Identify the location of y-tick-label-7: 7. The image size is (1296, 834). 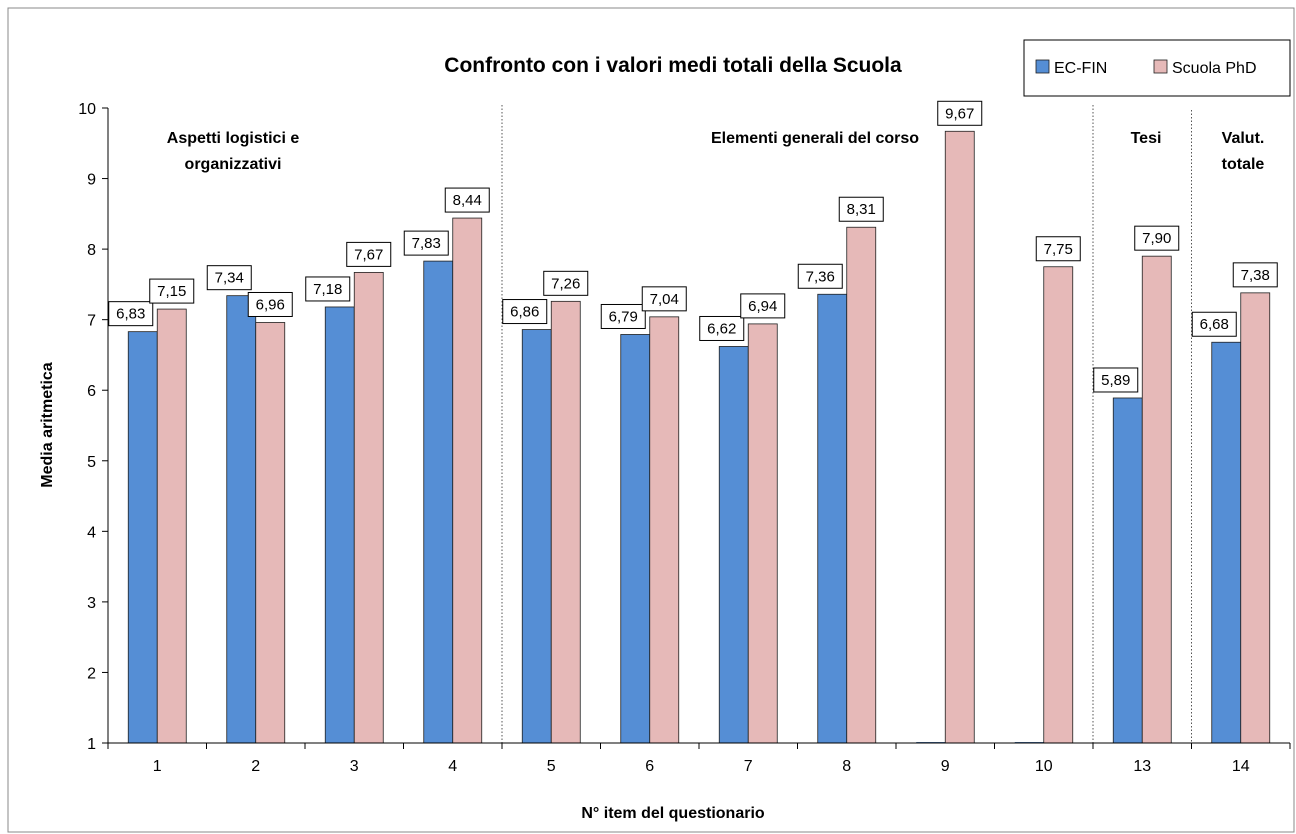
(91, 321).